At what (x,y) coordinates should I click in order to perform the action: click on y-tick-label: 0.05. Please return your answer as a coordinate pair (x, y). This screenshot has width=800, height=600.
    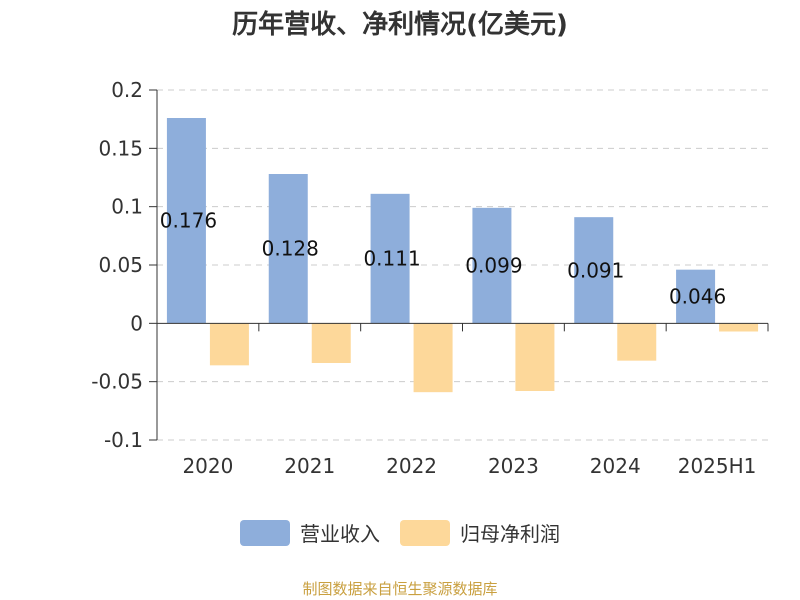
    Looking at the image, I should click on (120, 265).